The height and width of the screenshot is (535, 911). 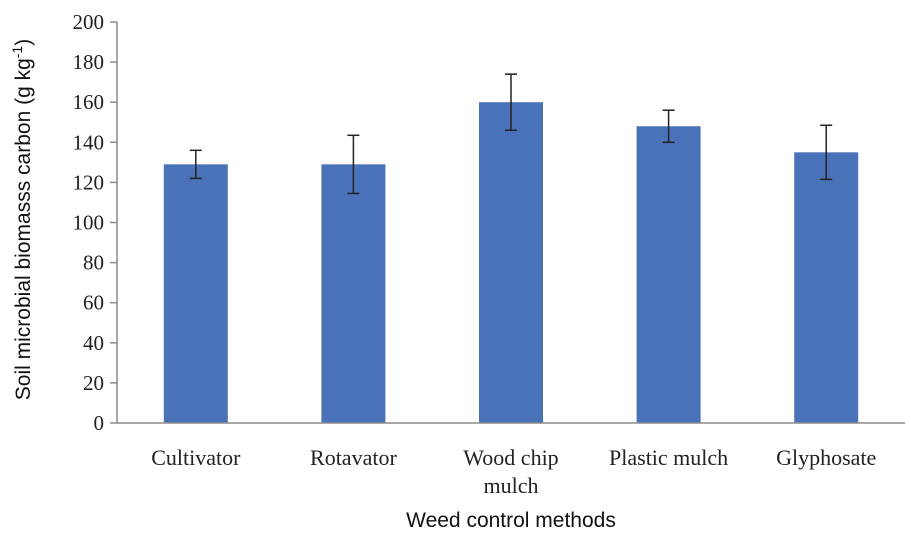 I want to click on y-tick-label: 40, so click(x=93, y=343).